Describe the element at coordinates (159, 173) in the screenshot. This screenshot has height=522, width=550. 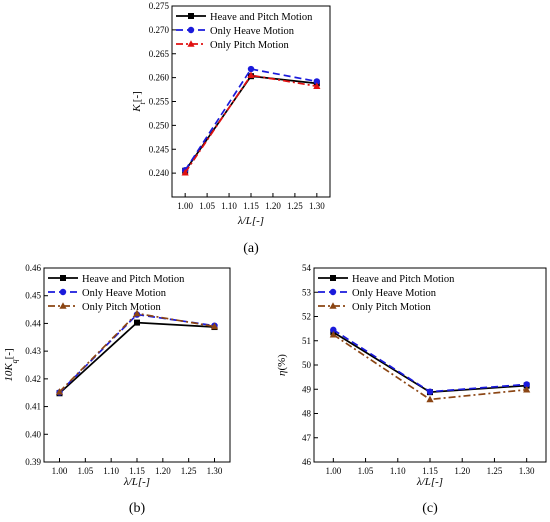
I see `y-tick-label: 0.240` at that location.